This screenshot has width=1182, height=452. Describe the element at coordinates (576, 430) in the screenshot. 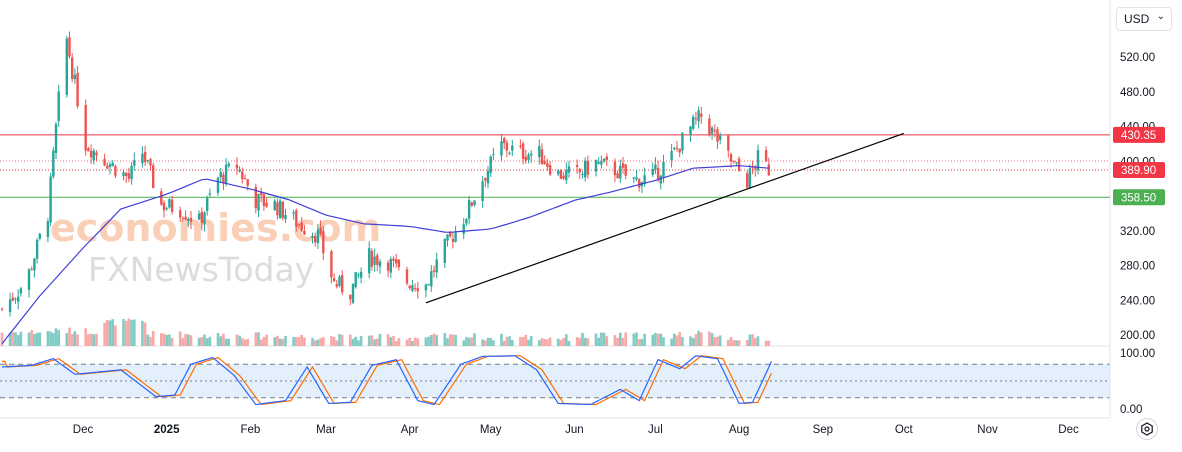

I see `time-axis: Dec 2025 Feb Mar Apr May Jun Jul Aug Sep Oct Nov Dec` at that location.